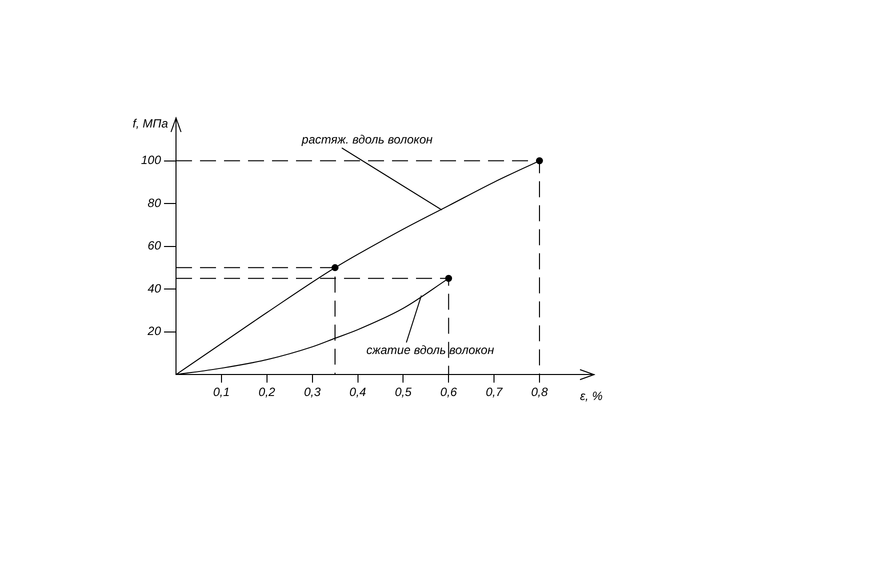  Describe the element at coordinates (430, 349) in the screenshot. I see `annotation: сжатие вдоль волокон` at that location.